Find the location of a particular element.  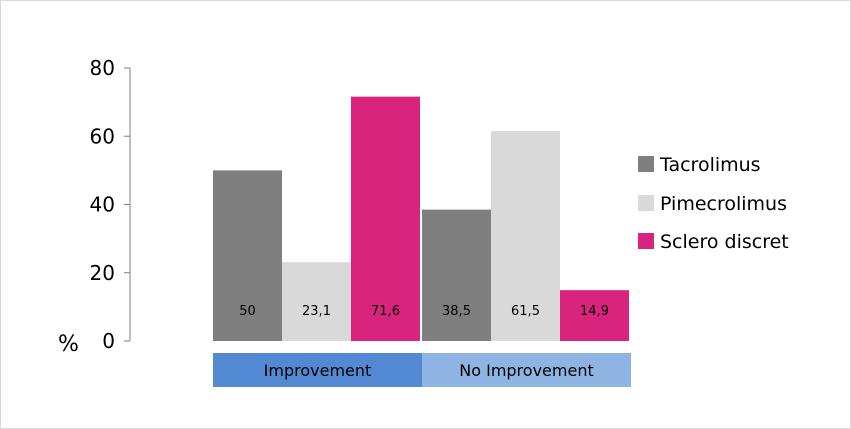

legend-label: Pimecrolimus is located at coordinates (723, 204).